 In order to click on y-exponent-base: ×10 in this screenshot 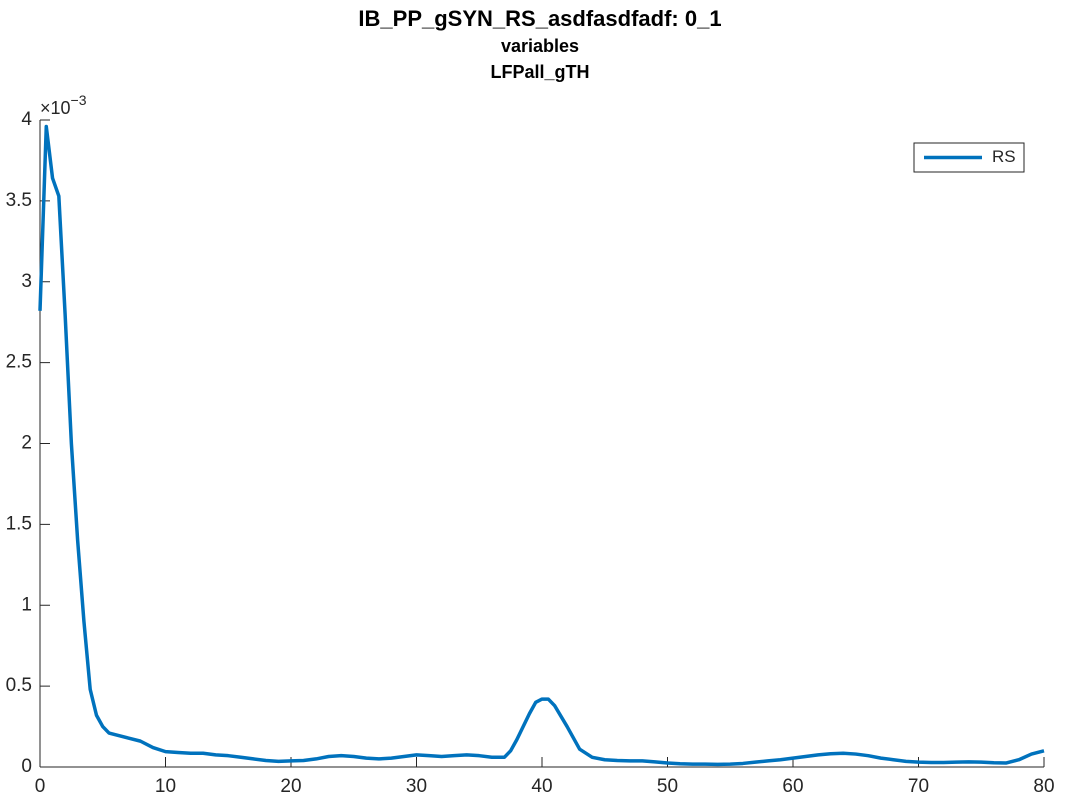, I will do `click(55, 108)`.